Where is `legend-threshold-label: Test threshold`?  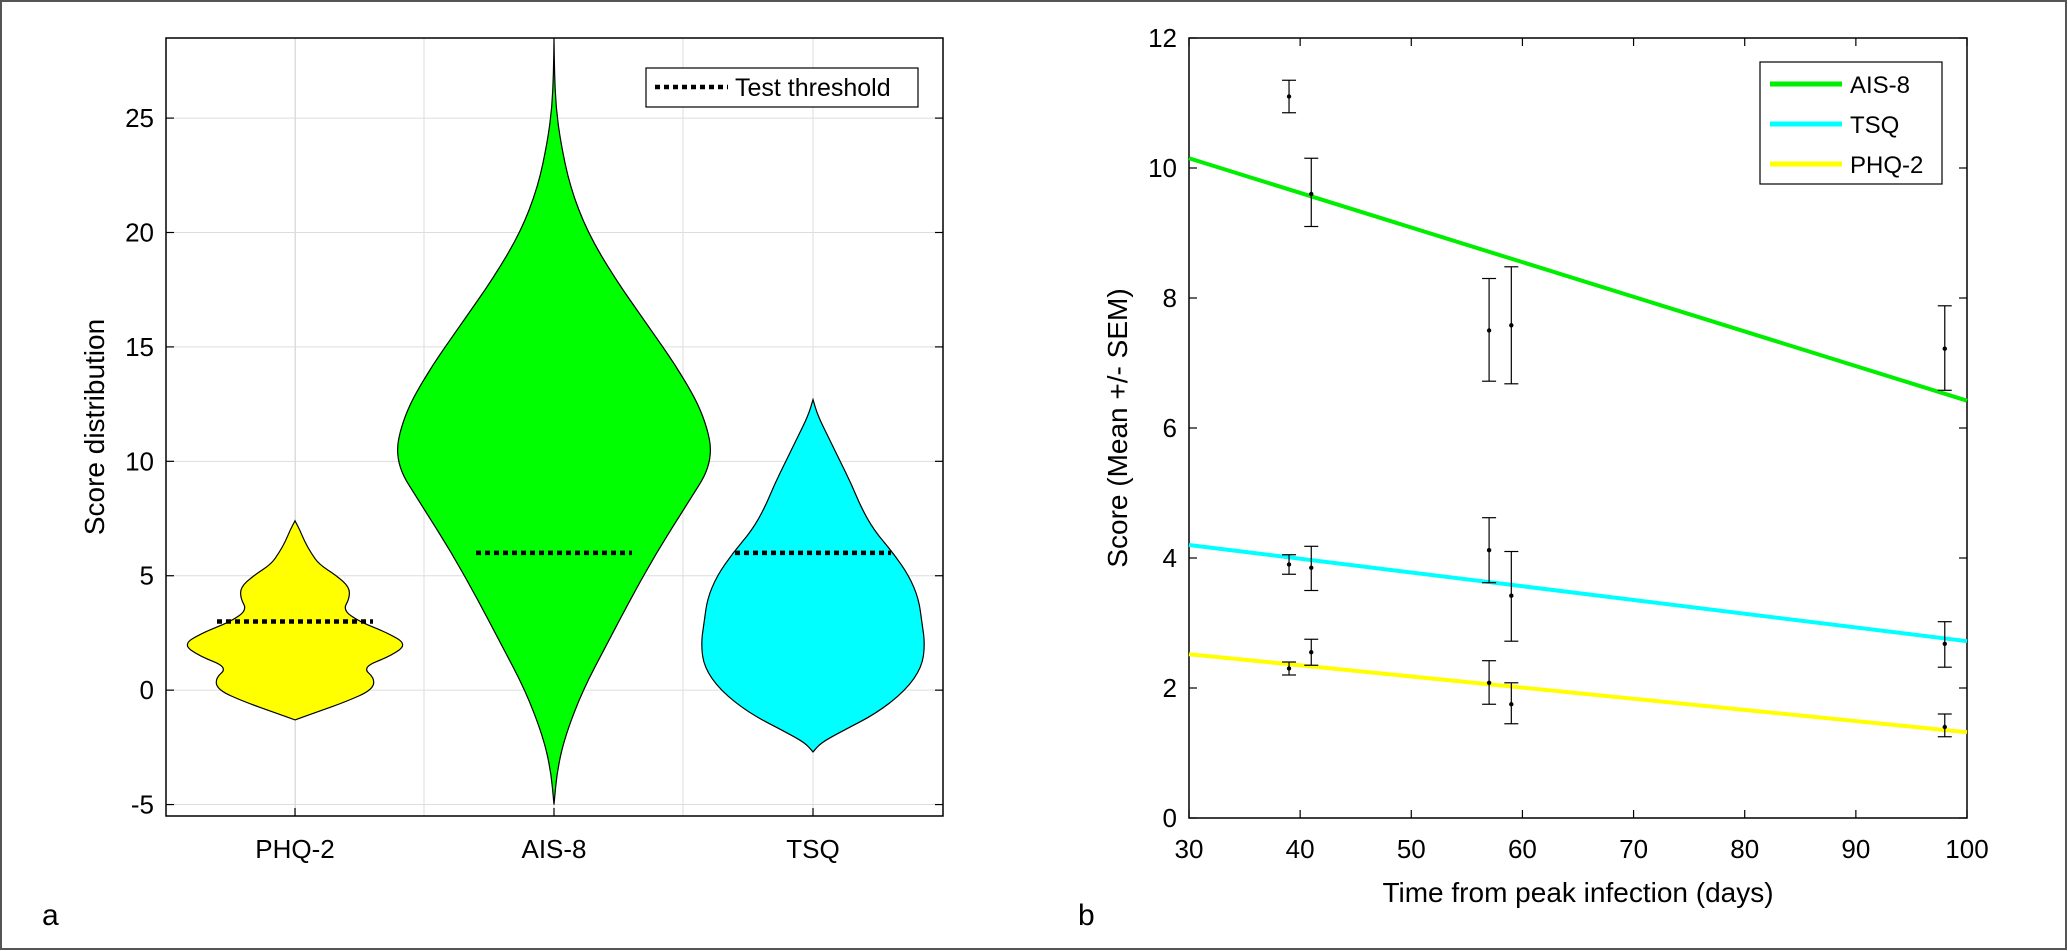 legend-threshold-label: Test threshold is located at coordinates (813, 88).